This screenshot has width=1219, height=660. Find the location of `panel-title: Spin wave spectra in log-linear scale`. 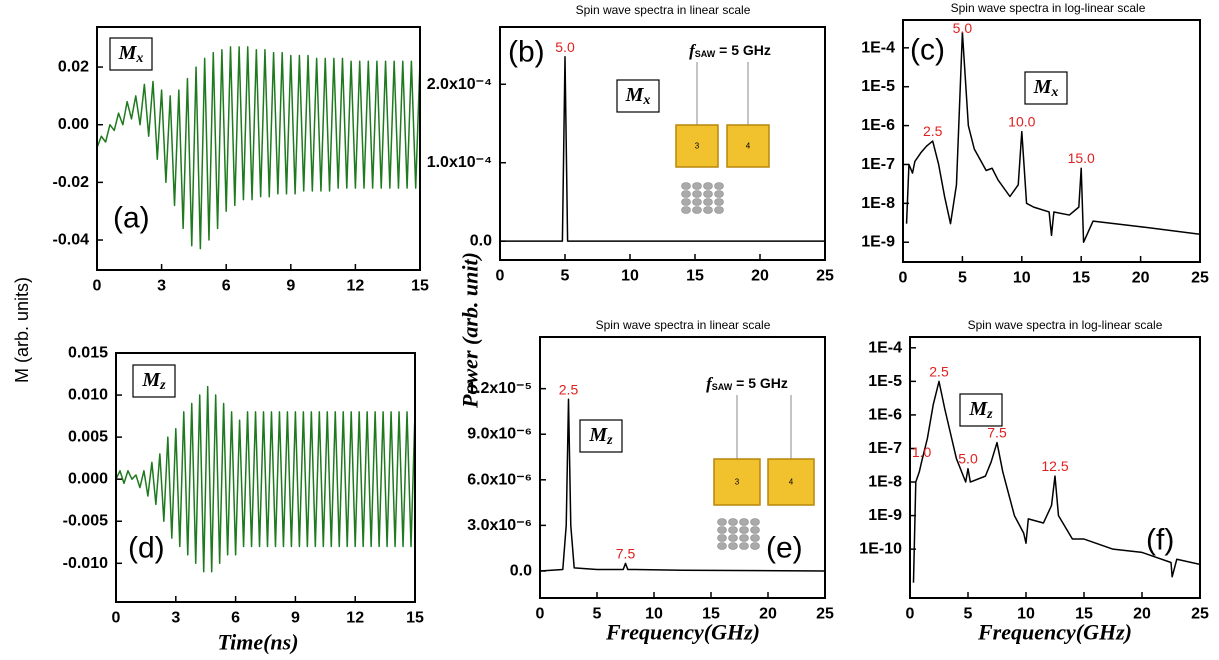

panel-title: Spin wave spectra in log-linear scale is located at coordinates (1065, 325).